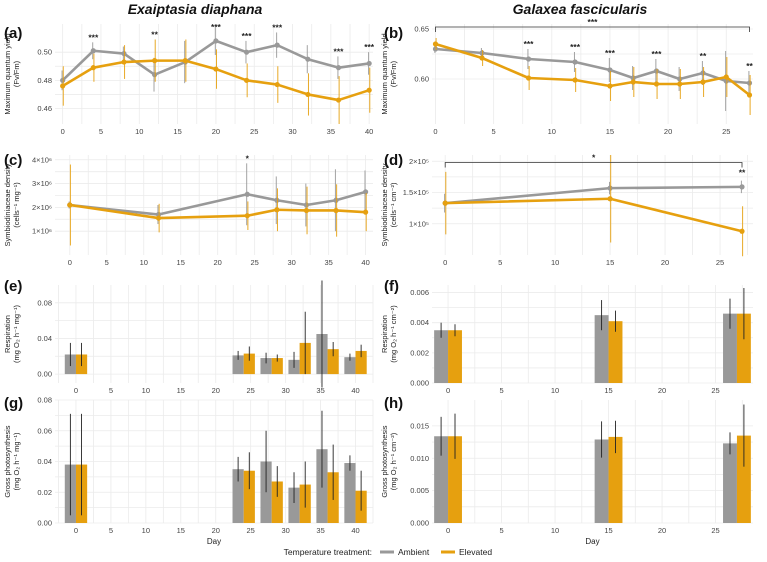 The image size is (767, 562). I want to click on y-tick-label: 4×10⁶, so click(42, 159).